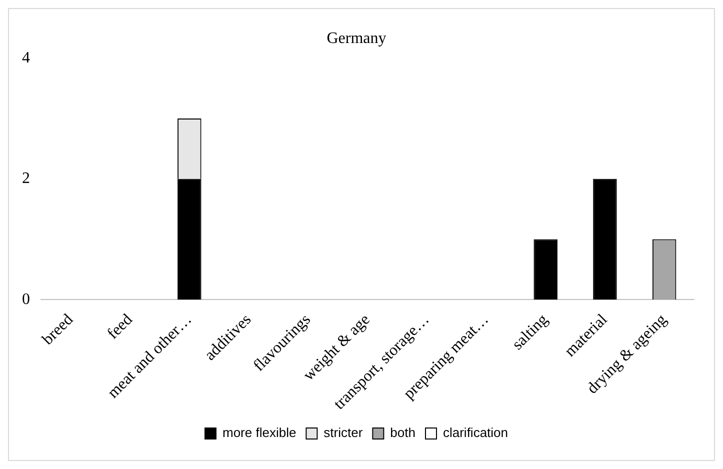  Describe the element at coordinates (403, 432) in the screenshot. I see `legend-label: both` at that location.